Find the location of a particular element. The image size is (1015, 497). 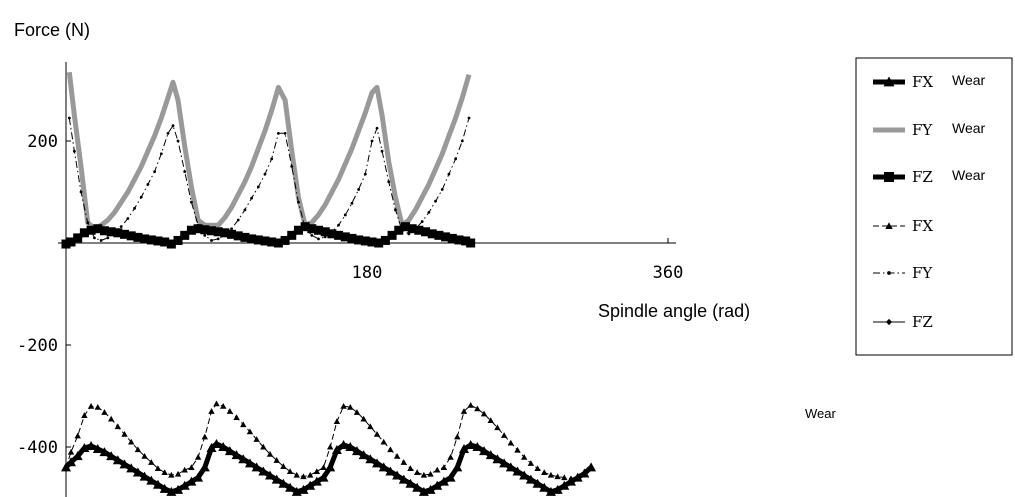

series-fzw is located at coordinates (268, 235).